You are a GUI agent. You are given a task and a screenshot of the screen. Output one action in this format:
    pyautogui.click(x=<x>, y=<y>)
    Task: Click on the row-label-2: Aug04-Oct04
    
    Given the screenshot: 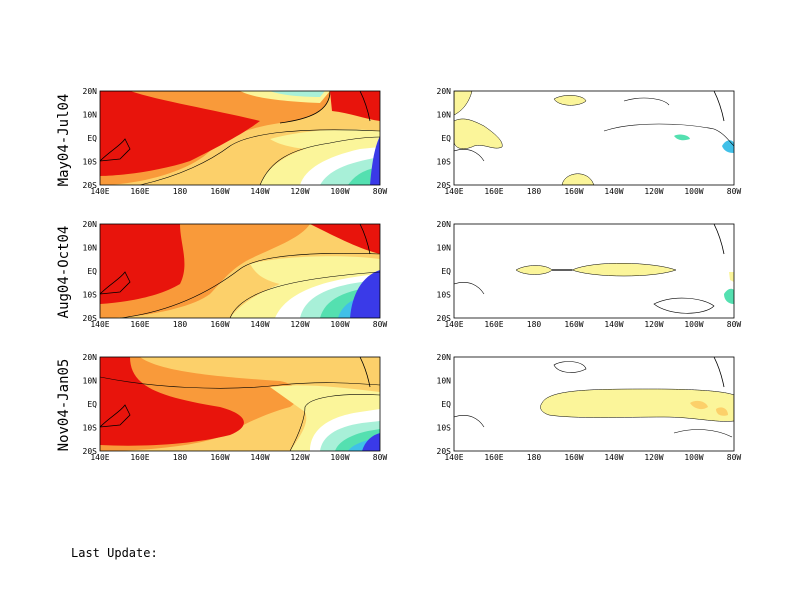 What is the action you would take?
    pyautogui.click(x=64, y=272)
    